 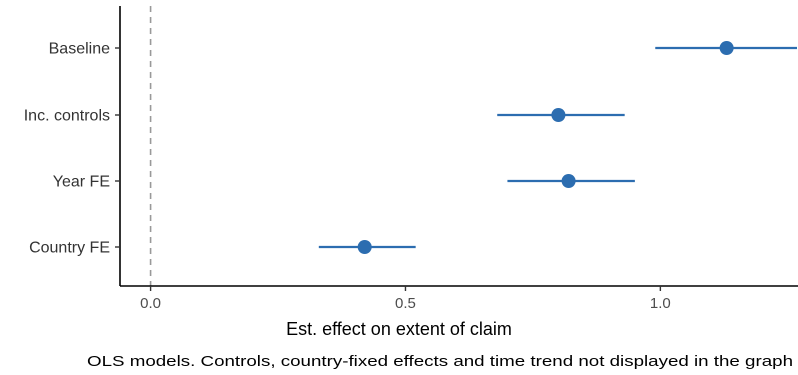 What do you see at coordinates (81, 182) in the screenshot?
I see `y-tick-label: Year FE` at bounding box center [81, 182].